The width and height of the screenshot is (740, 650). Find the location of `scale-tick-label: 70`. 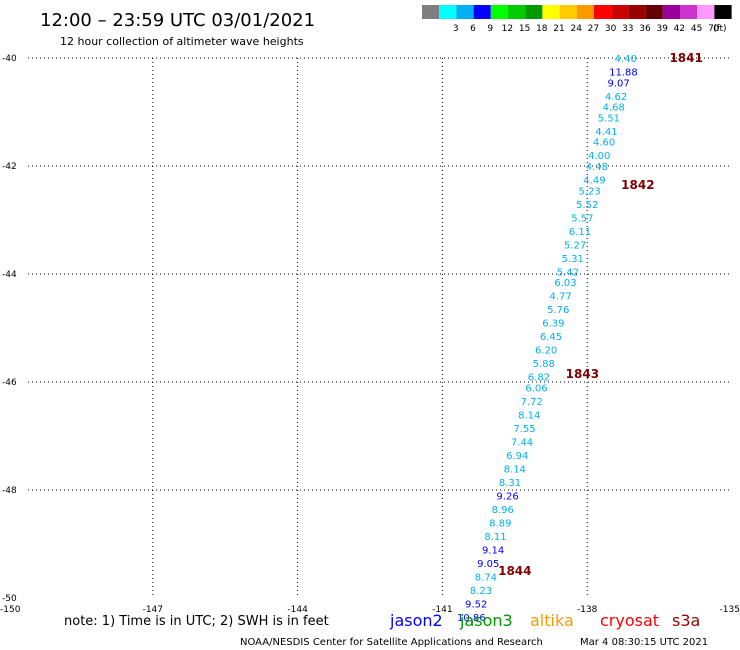

scale-tick-label: 70 is located at coordinates (714, 29).